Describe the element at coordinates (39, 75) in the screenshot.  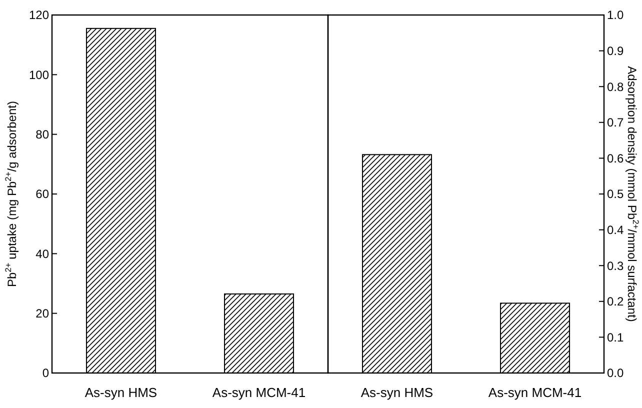
I see `y-tick-label: 100` at that location.